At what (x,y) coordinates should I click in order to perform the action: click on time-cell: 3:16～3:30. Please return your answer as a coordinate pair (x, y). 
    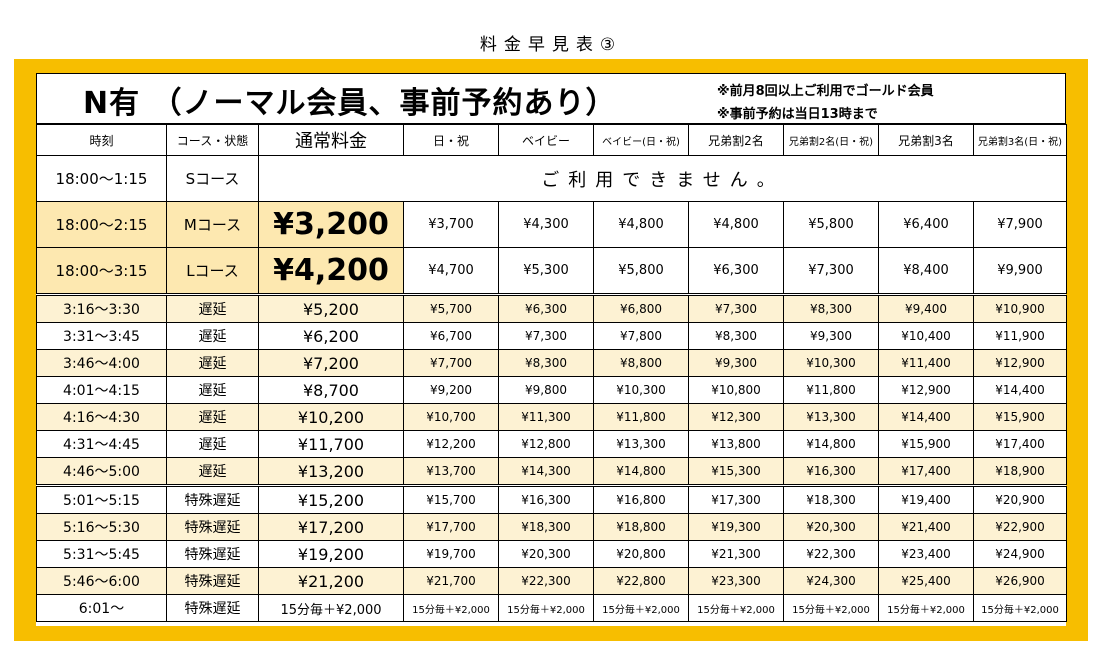
    Looking at the image, I should click on (101, 308).